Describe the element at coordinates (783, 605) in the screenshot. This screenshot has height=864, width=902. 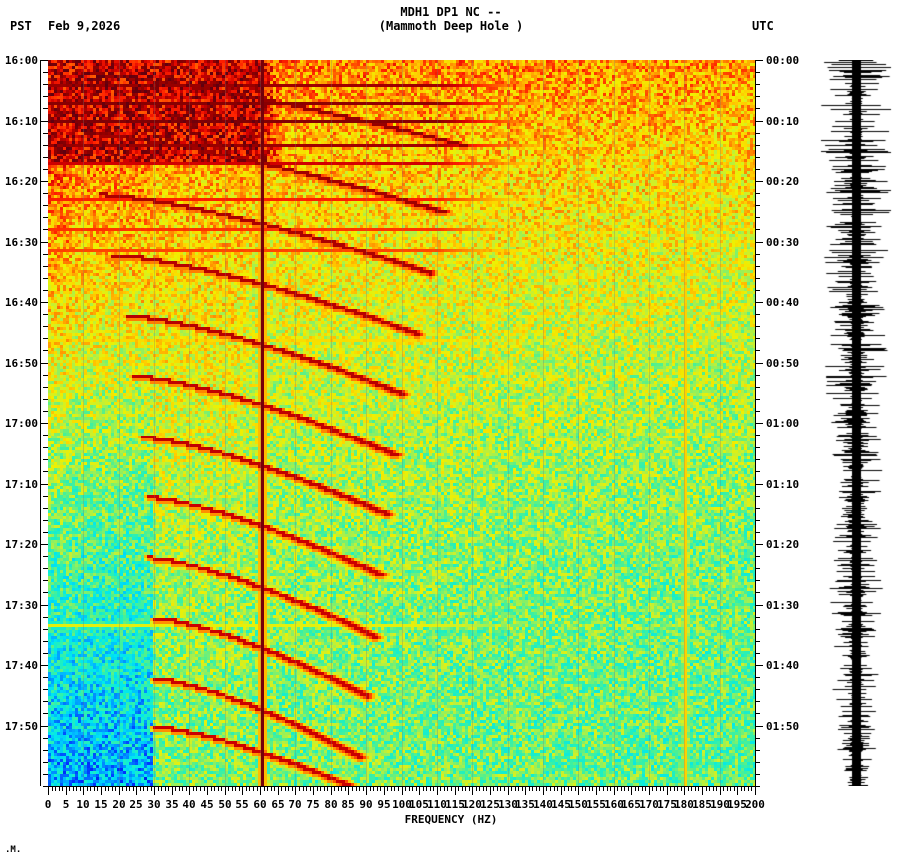
I see `time-label-utc: 01:30` at that location.